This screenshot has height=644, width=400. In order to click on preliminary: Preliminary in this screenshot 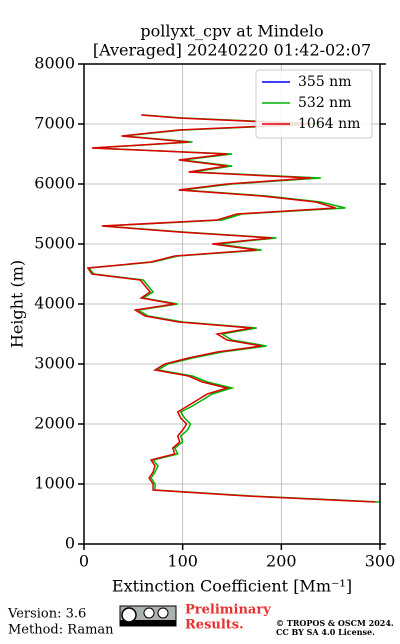, I will do `click(228, 610)`.